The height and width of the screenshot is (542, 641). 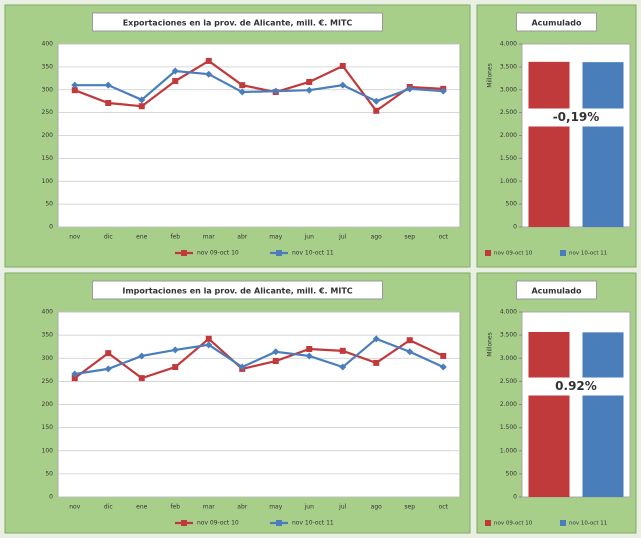 I want to click on x-tick-label: jun, so click(x=309, y=237).